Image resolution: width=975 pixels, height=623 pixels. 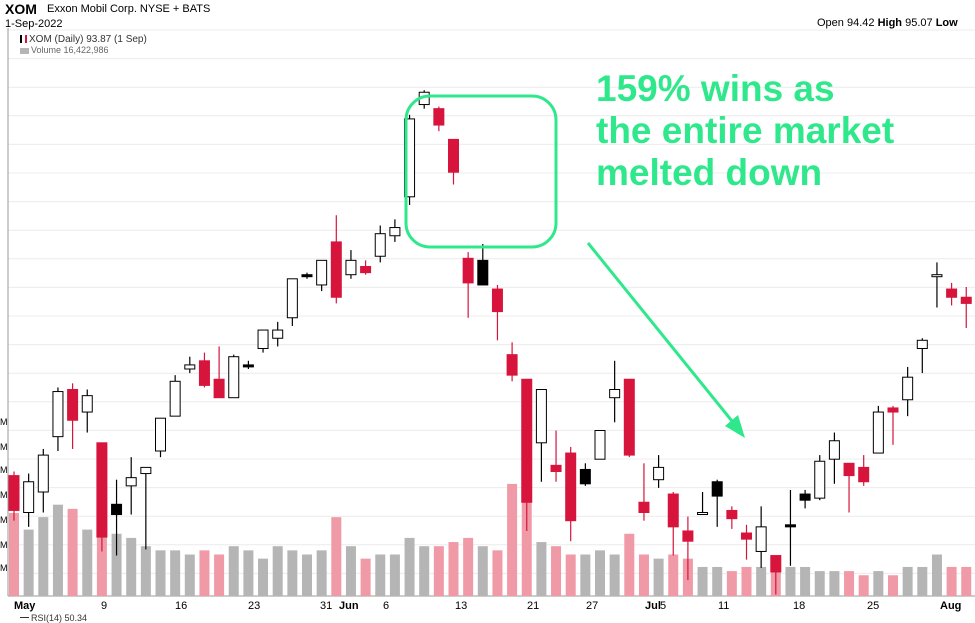 What do you see at coordinates (830, 23) in the screenshot?
I see `open-label: Open` at bounding box center [830, 23].